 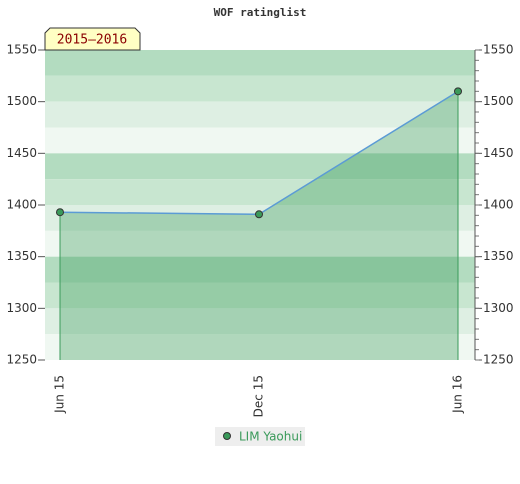 I want to click on y-tick-label: 1400, so click(x=21, y=205).